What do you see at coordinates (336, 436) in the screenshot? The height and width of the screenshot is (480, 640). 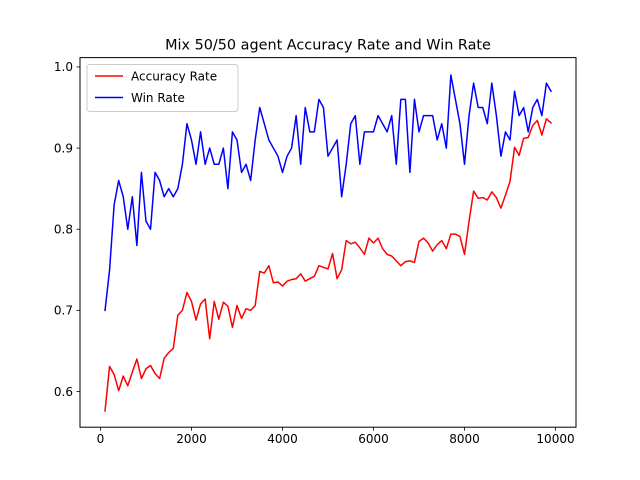 I see `x-axis: 0 2000 4000 6000 8000 10000` at bounding box center [336, 436].